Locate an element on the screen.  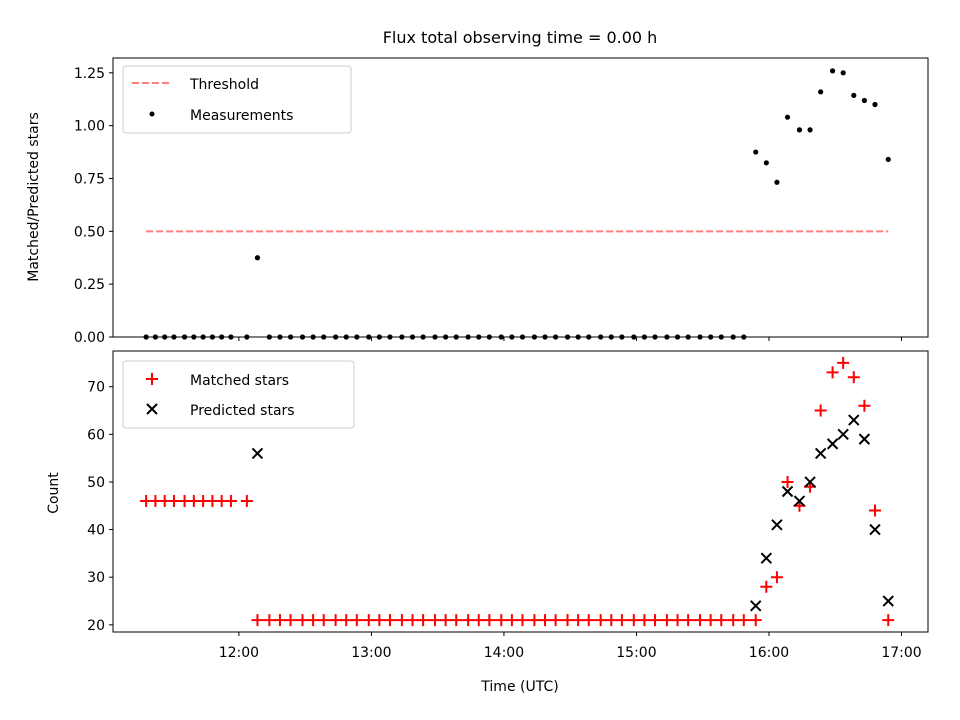
legend-matched-swatch is located at coordinates (152, 379).